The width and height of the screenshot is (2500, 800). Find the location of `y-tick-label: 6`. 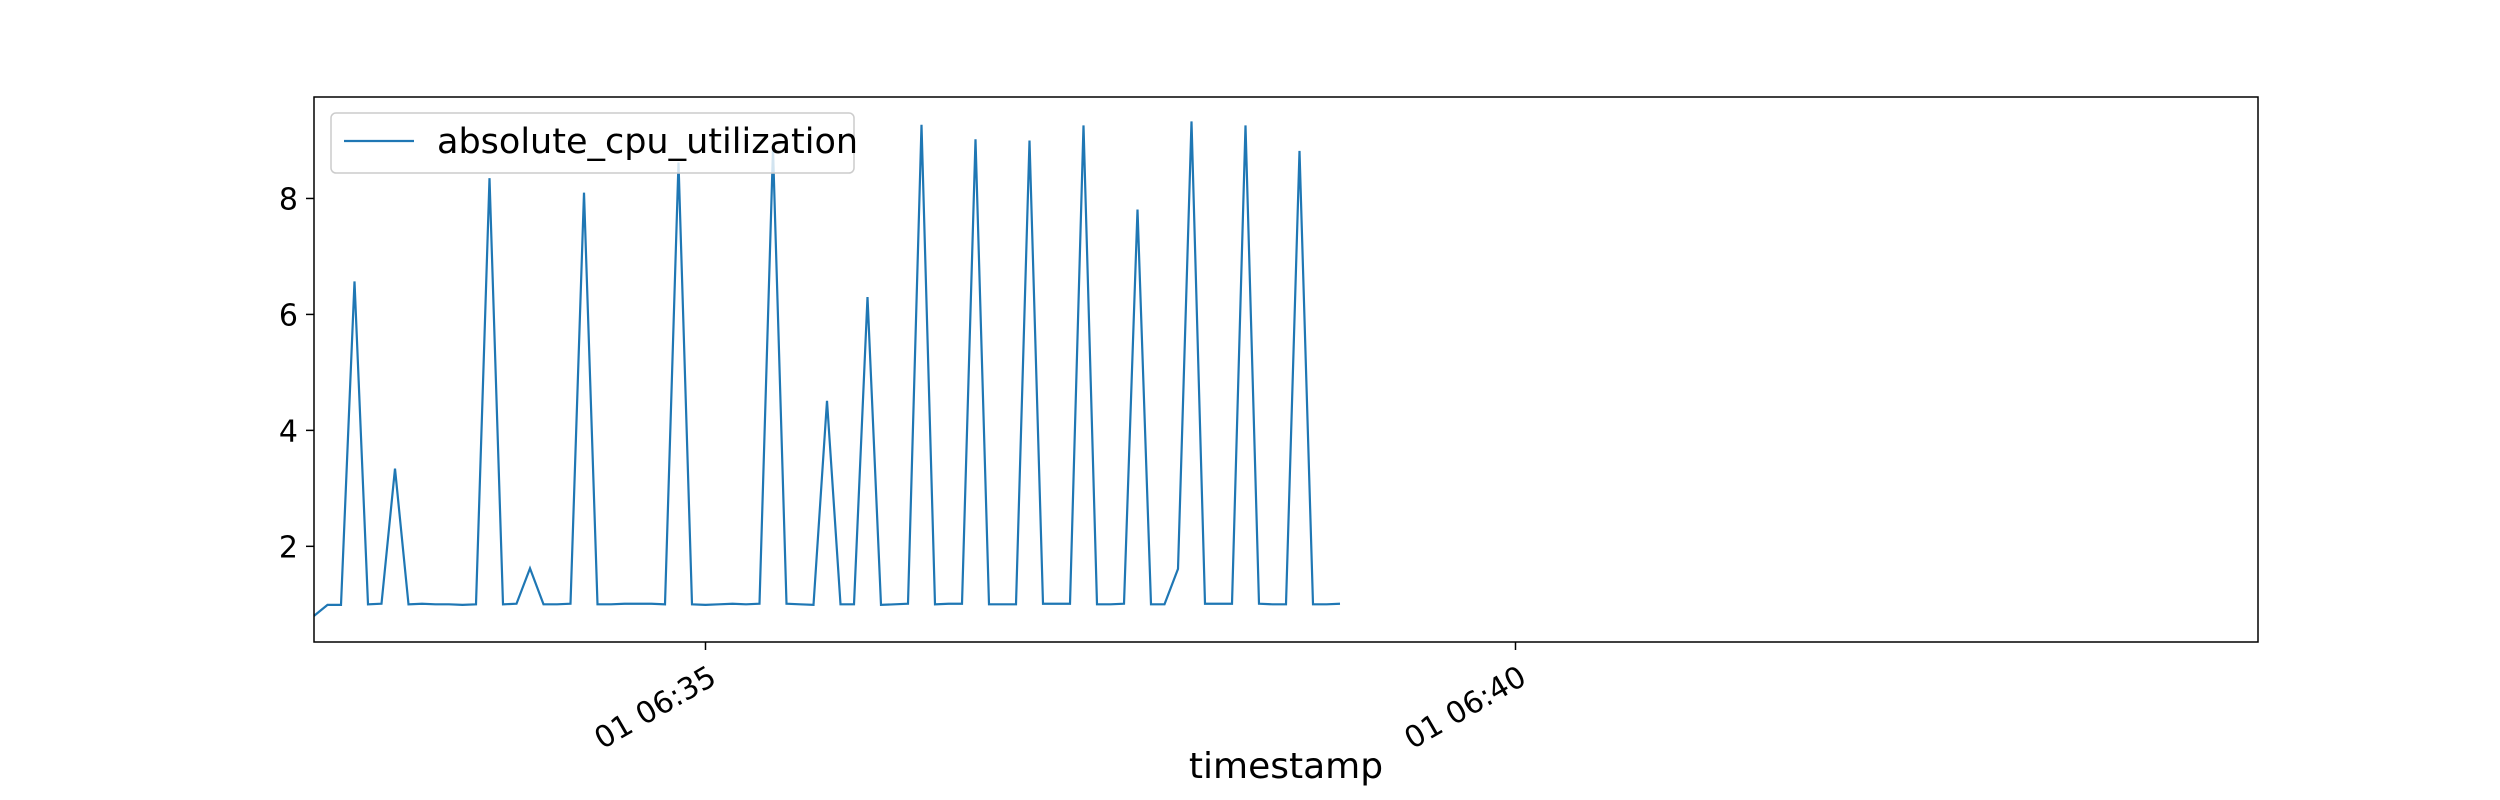

y-tick-label: 6 is located at coordinates (288, 315).